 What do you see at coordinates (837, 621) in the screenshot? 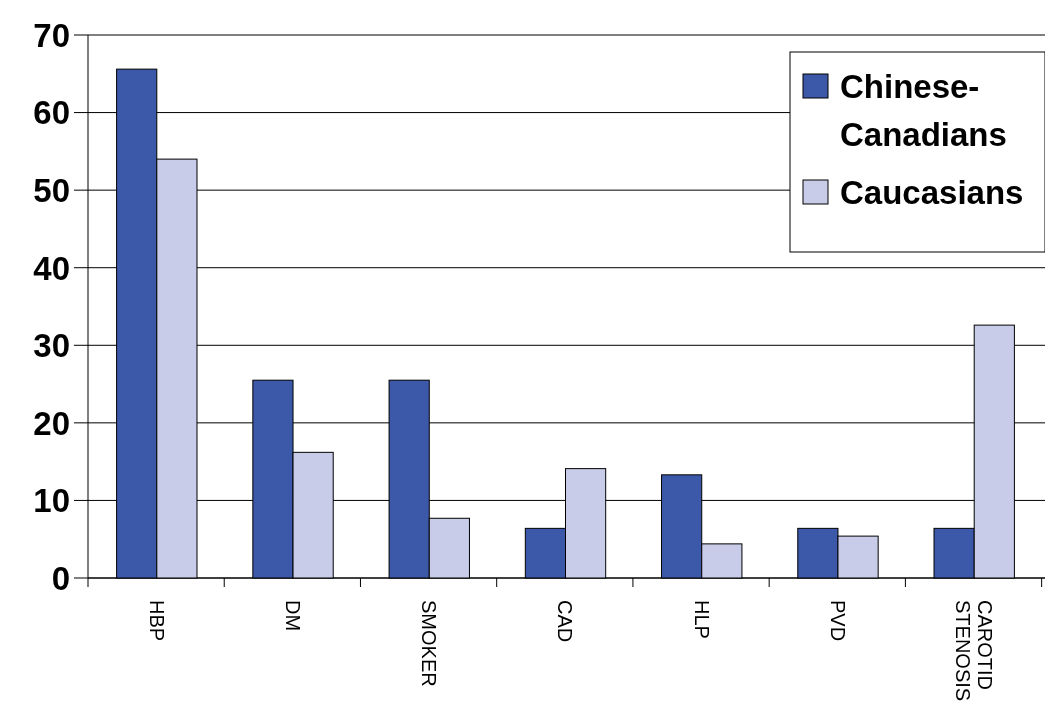
I see `x-tick-label: PVD` at bounding box center [837, 621].